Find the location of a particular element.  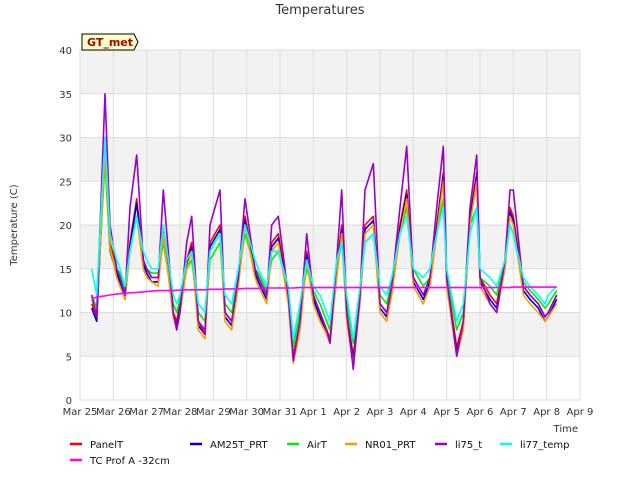

y-tick-label: 40 is located at coordinates (65, 51).